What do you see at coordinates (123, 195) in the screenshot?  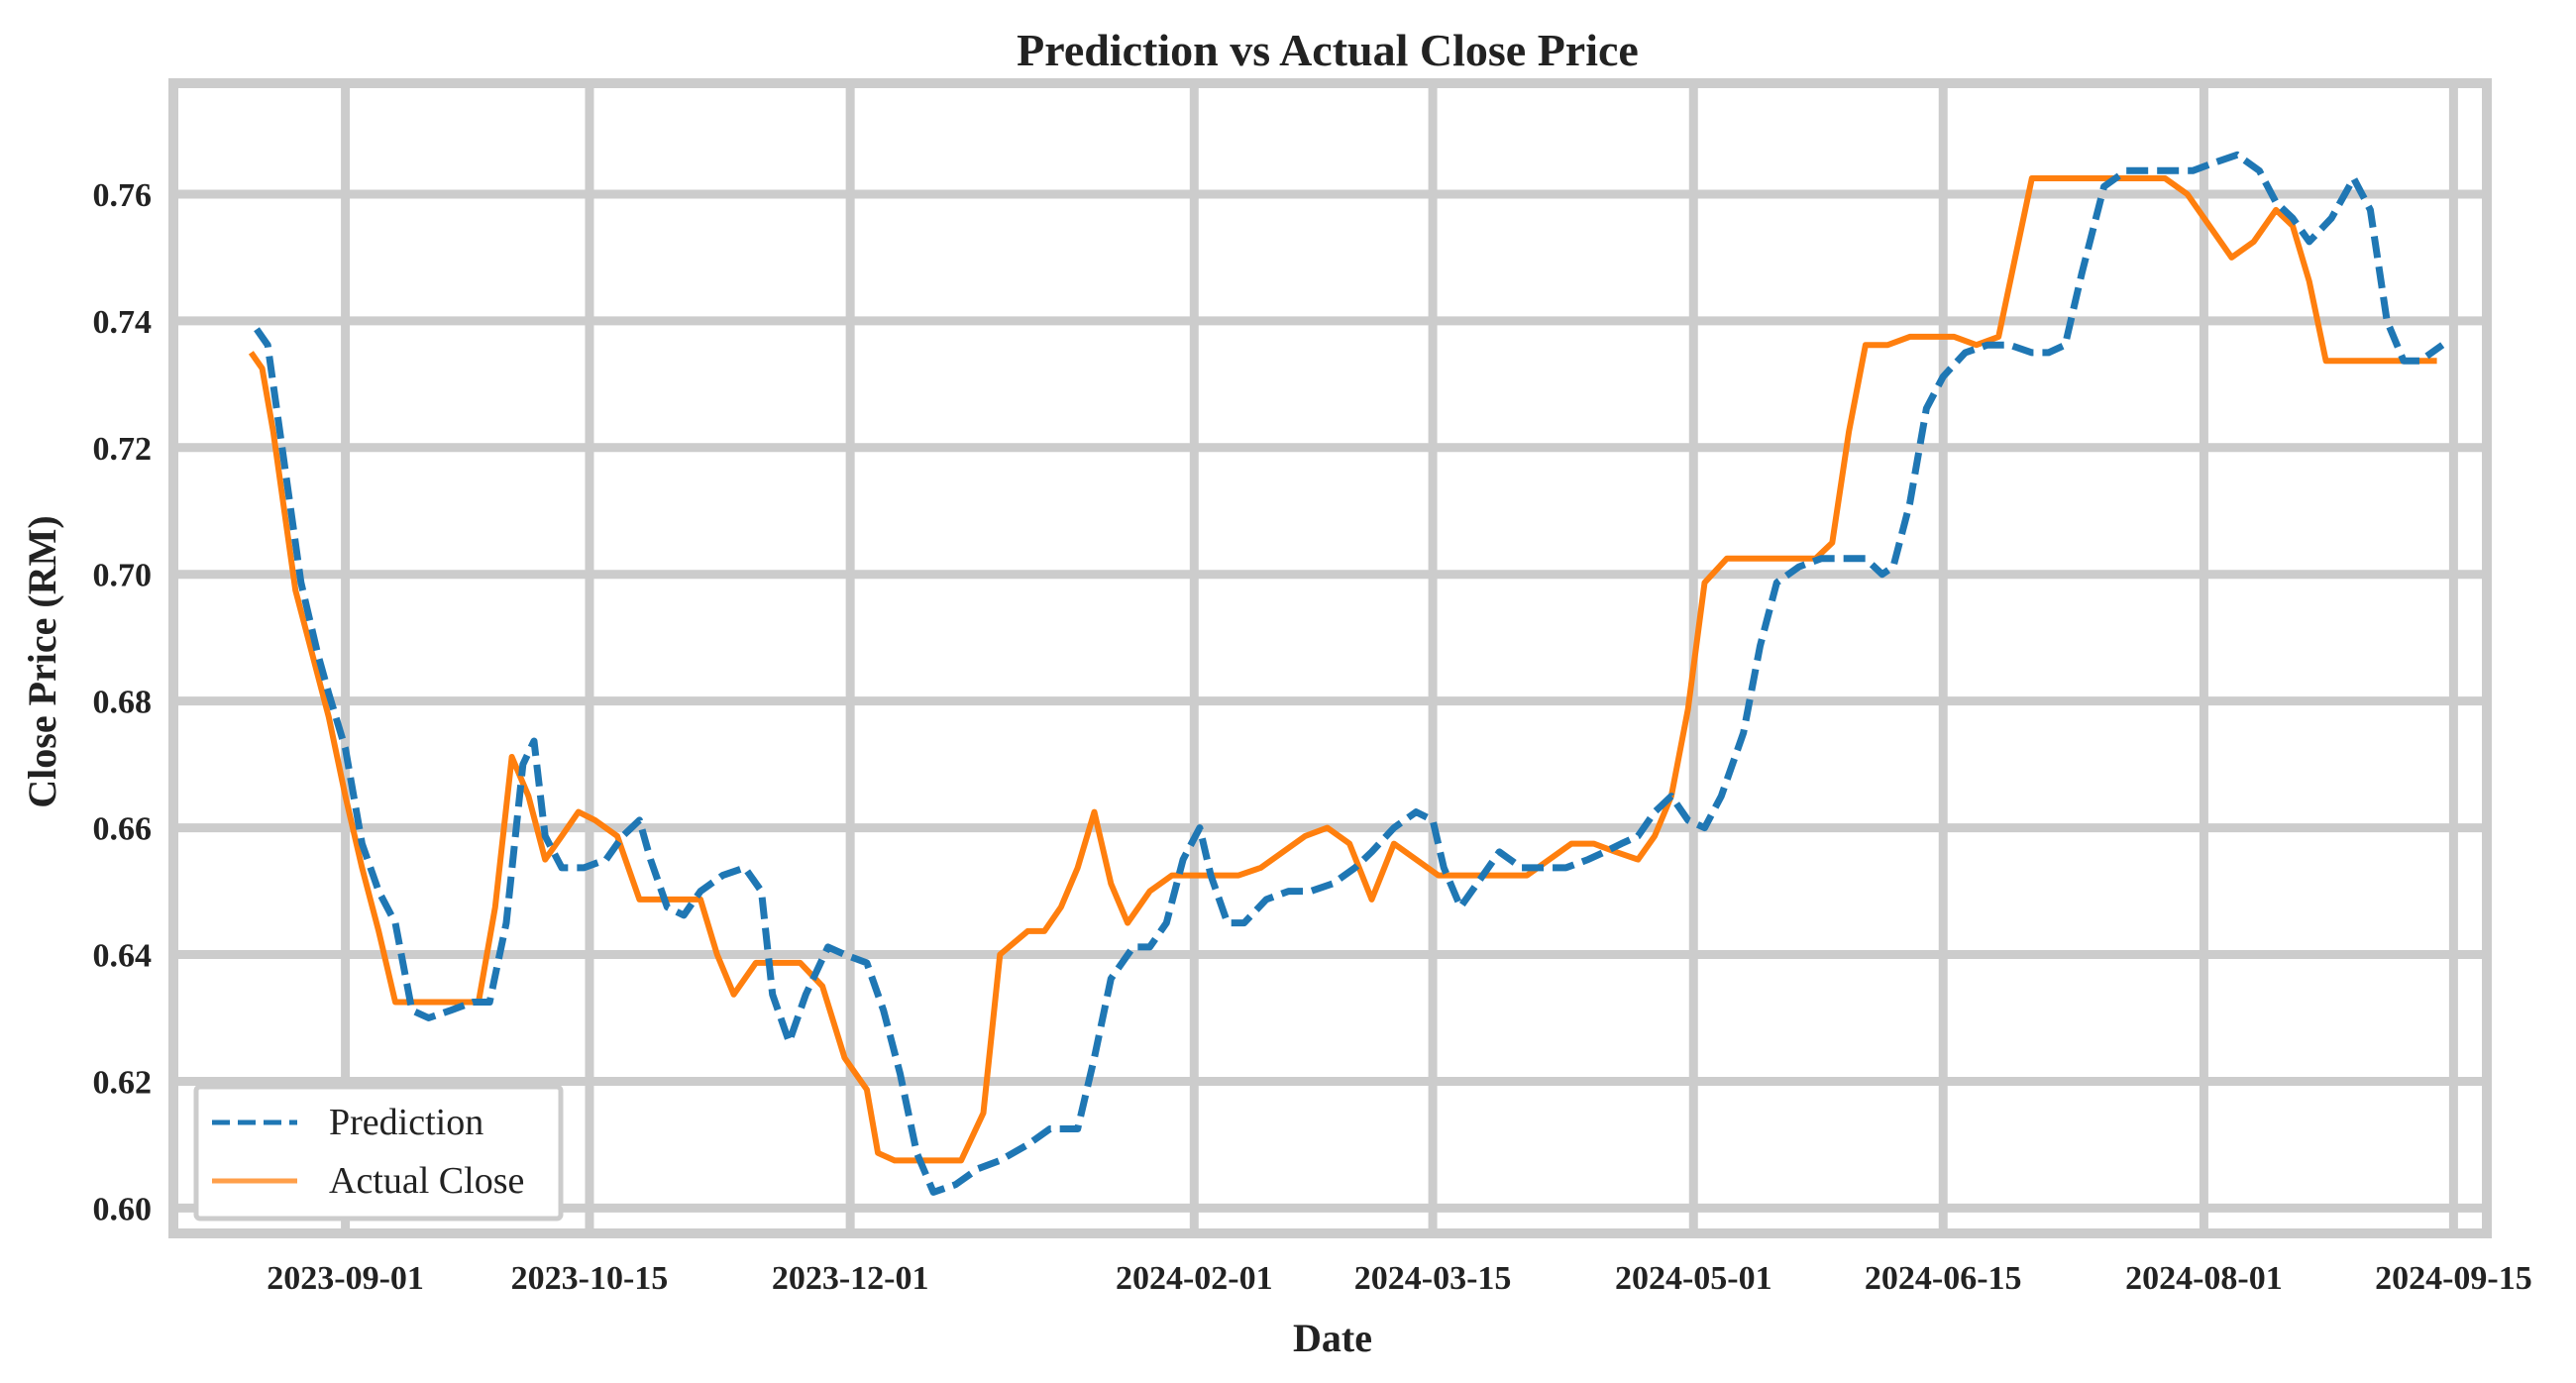 I see `y-tick-label: 0.76` at bounding box center [123, 195].